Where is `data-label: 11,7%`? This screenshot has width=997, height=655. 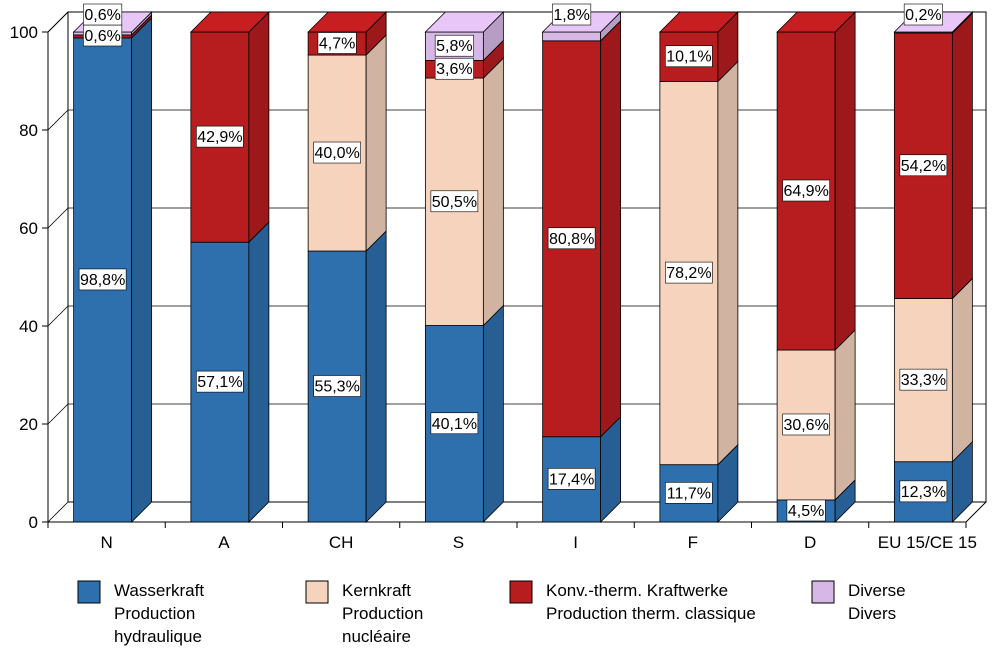
data-label: 11,7% is located at coordinates (689, 493).